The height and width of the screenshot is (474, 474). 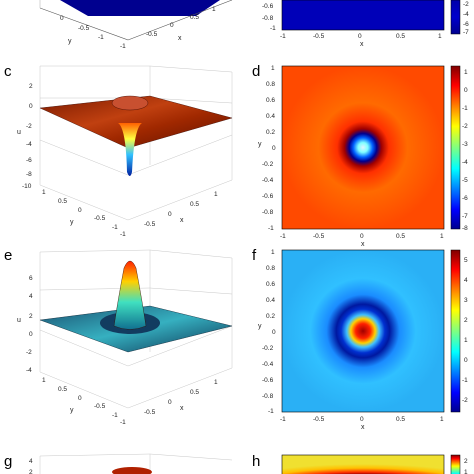 I want to click on z-axis-label-c: u, so click(x=19, y=132).